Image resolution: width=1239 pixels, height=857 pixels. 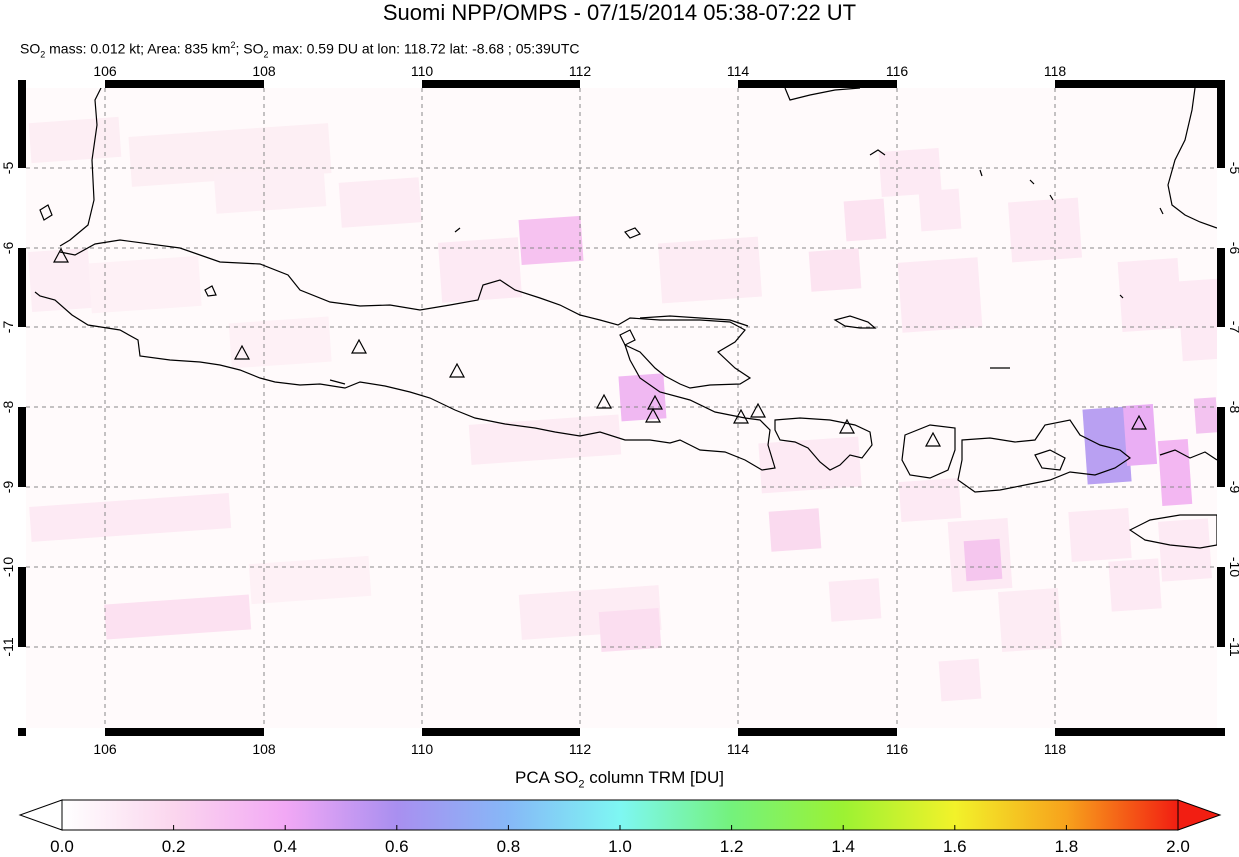 What do you see at coordinates (928, 451) in the screenshot?
I see `coastline-lombok` at bounding box center [928, 451].